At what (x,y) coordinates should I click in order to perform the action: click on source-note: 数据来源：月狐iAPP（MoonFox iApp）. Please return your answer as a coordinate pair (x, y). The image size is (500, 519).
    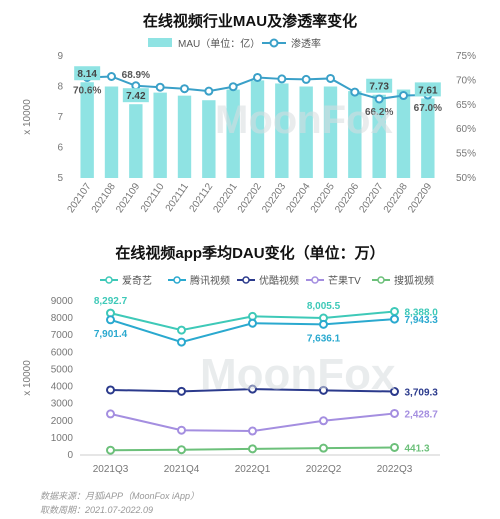
    Looking at the image, I should click on (120, 496).